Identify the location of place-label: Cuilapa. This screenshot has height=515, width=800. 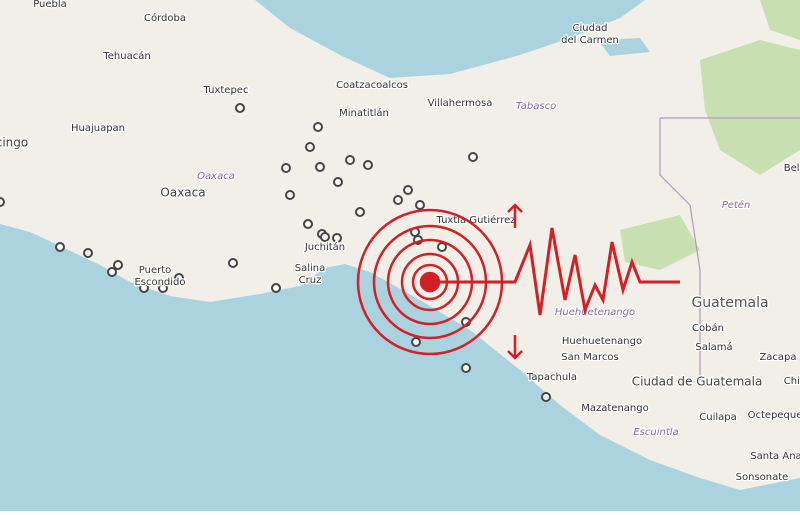
(717, 417).